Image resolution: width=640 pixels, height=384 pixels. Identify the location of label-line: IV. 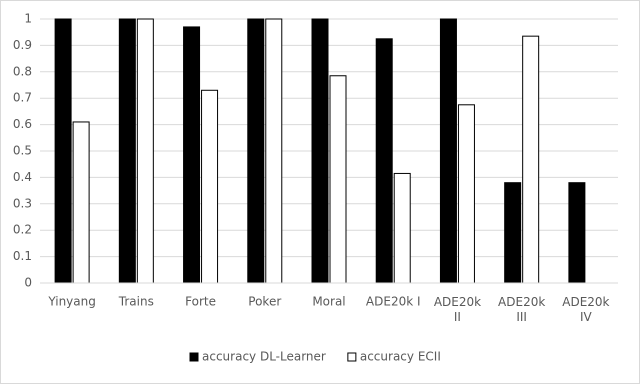
(586, 317).